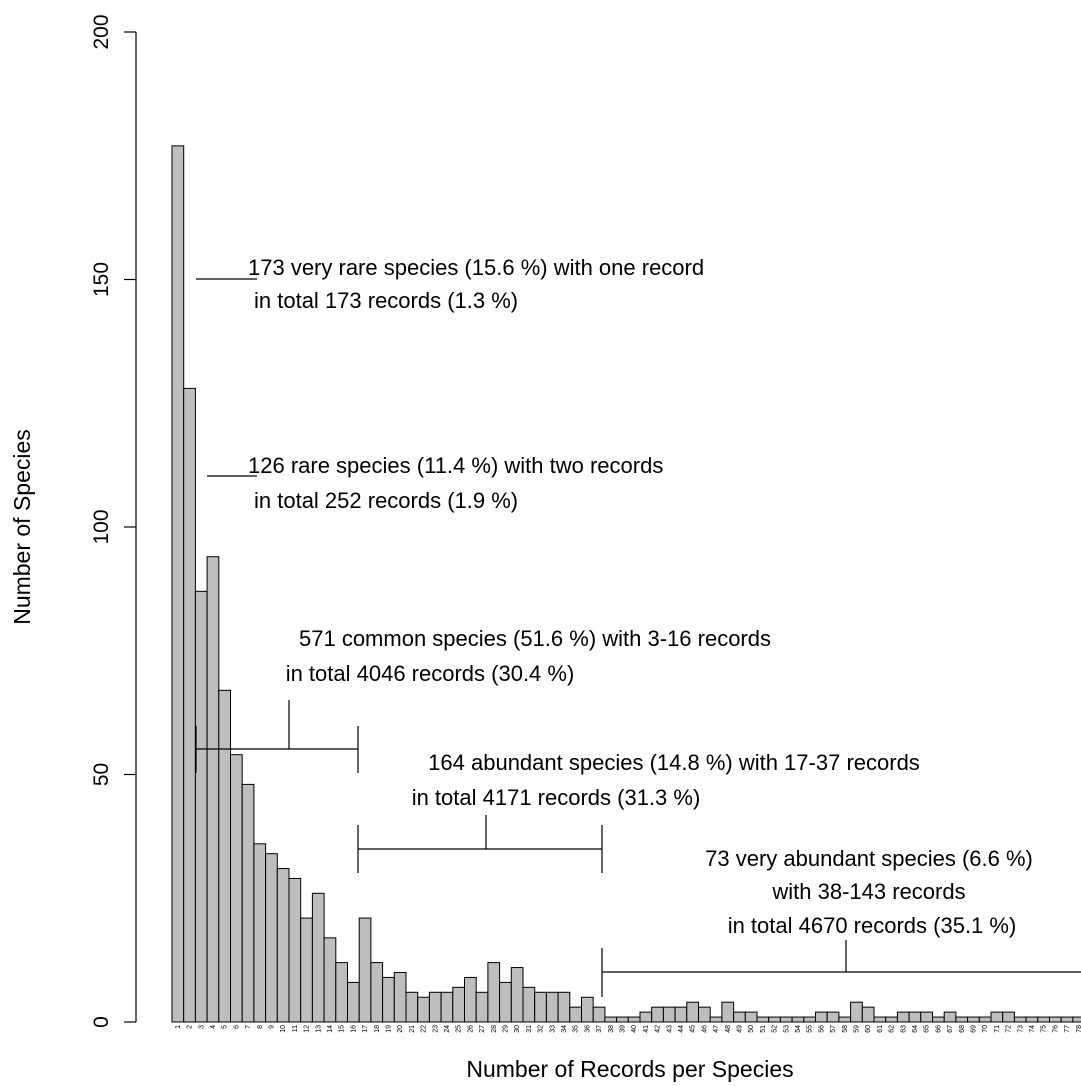 The width and height of the screenshot is (1081, 1086). I want to click on x-tick-label: 25, so click(459, 1029).